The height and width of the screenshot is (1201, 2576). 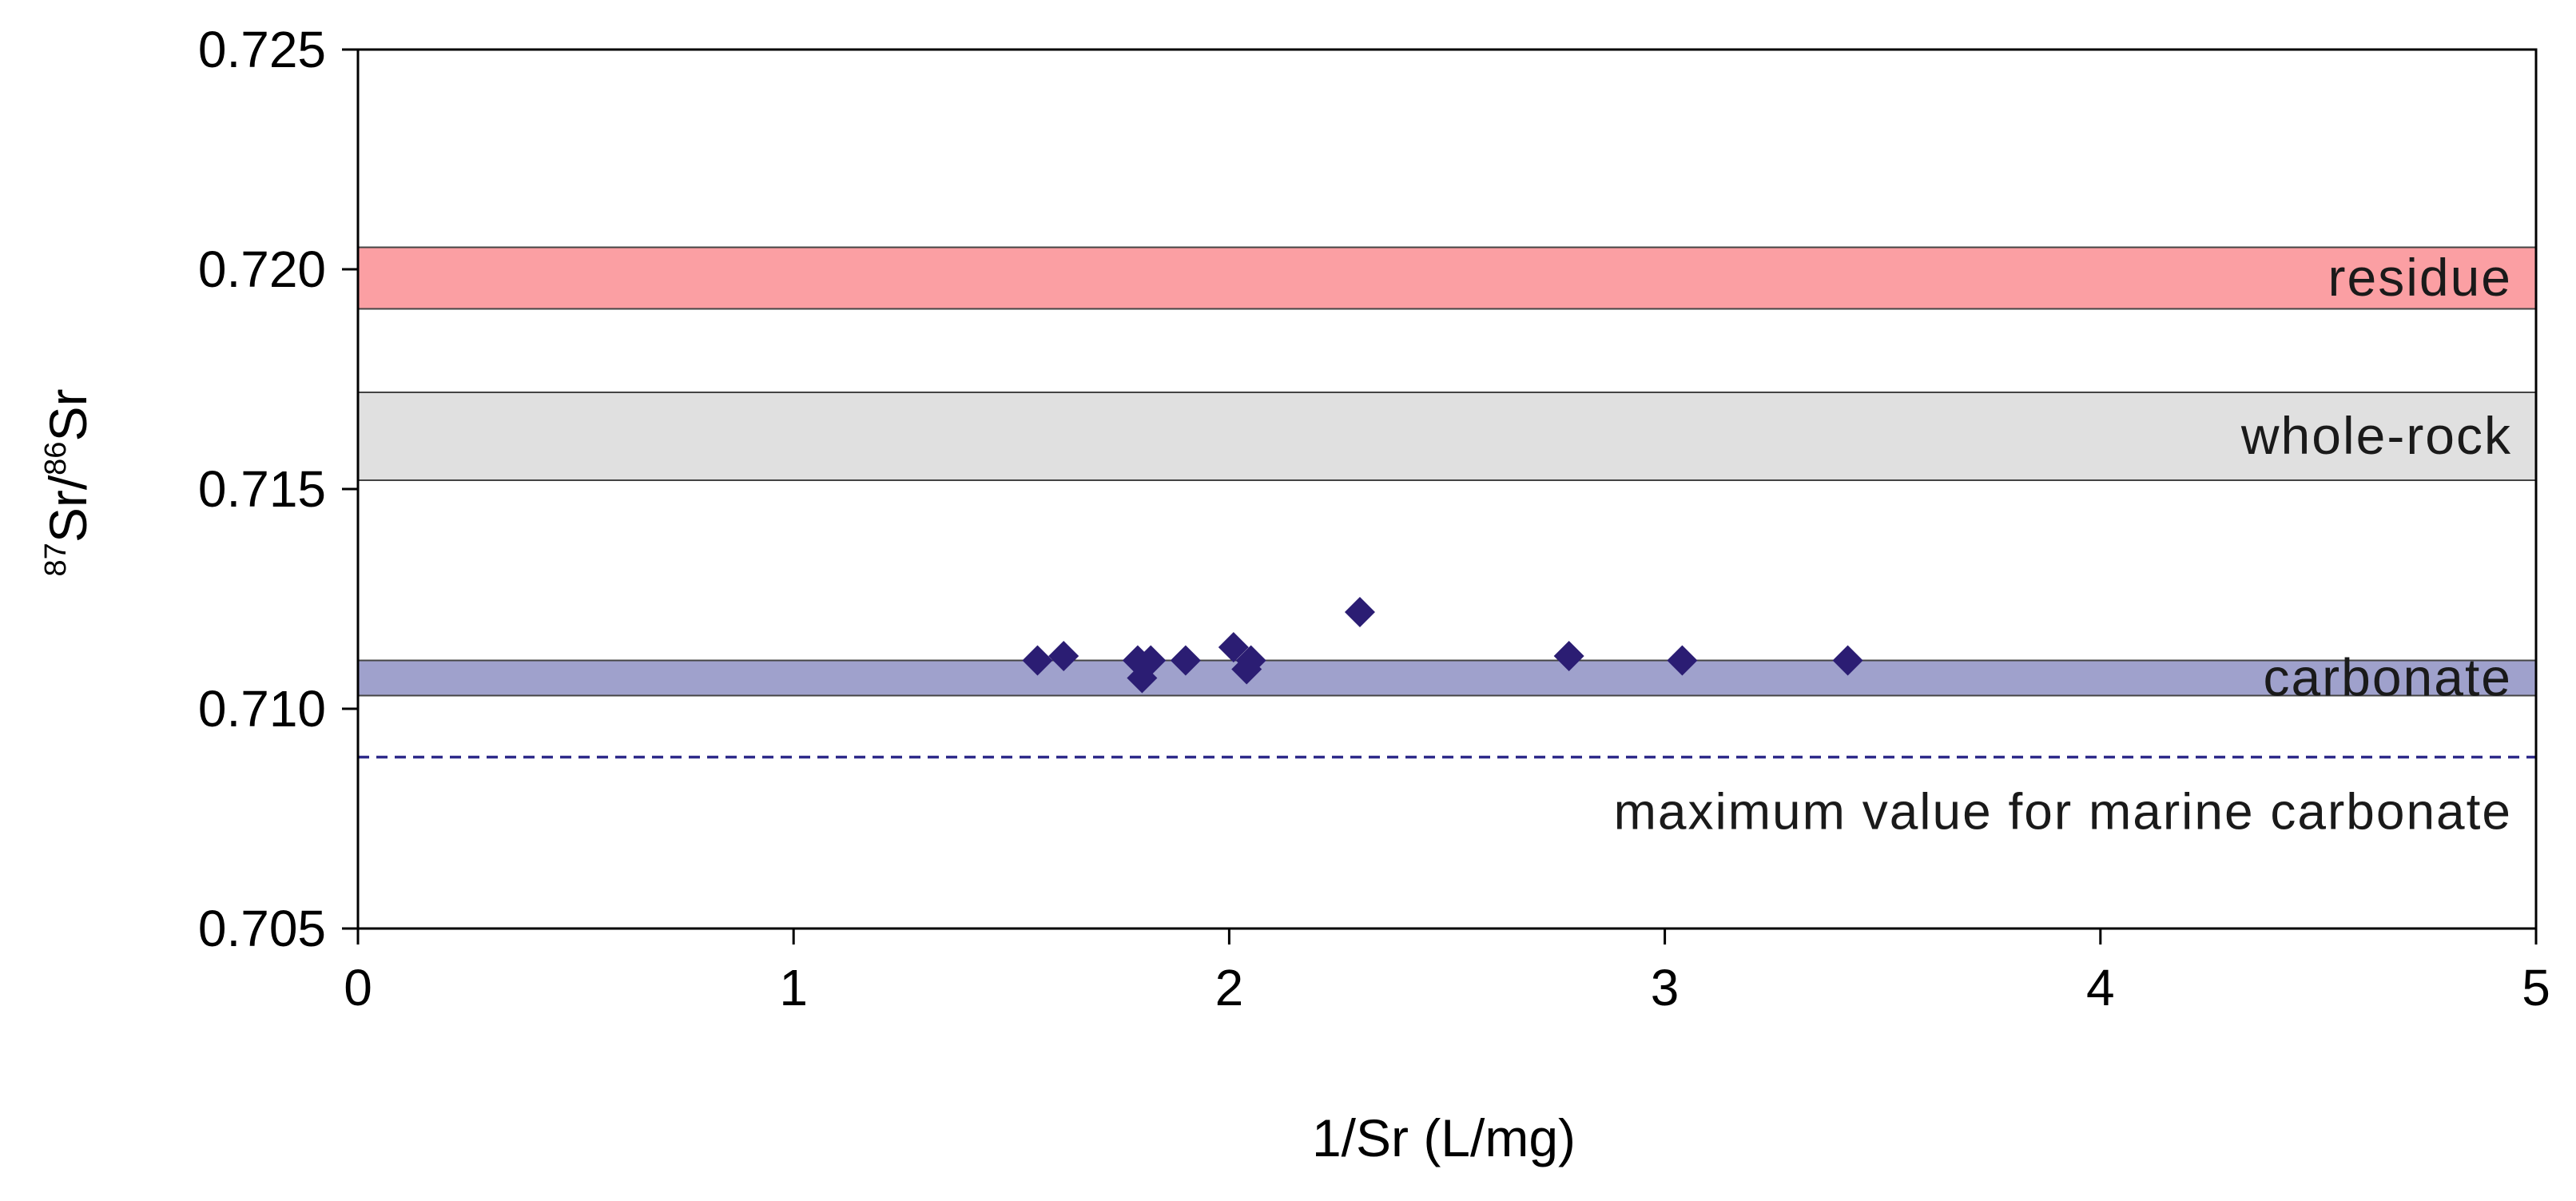 What do you see at coordinates (358, 987) in the screenshot?
I see `x-tick-label: 0` at bounding box center [358, 987].